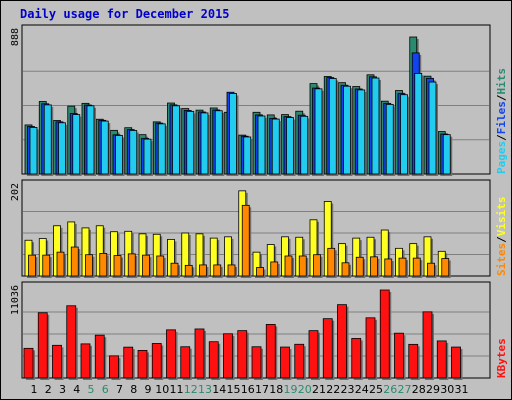 This screenshot has width=512, height=400. Describe the element at coordinates (501, 358) in the screenshot. I see `legend-3-item-0: KBytes` at that location.